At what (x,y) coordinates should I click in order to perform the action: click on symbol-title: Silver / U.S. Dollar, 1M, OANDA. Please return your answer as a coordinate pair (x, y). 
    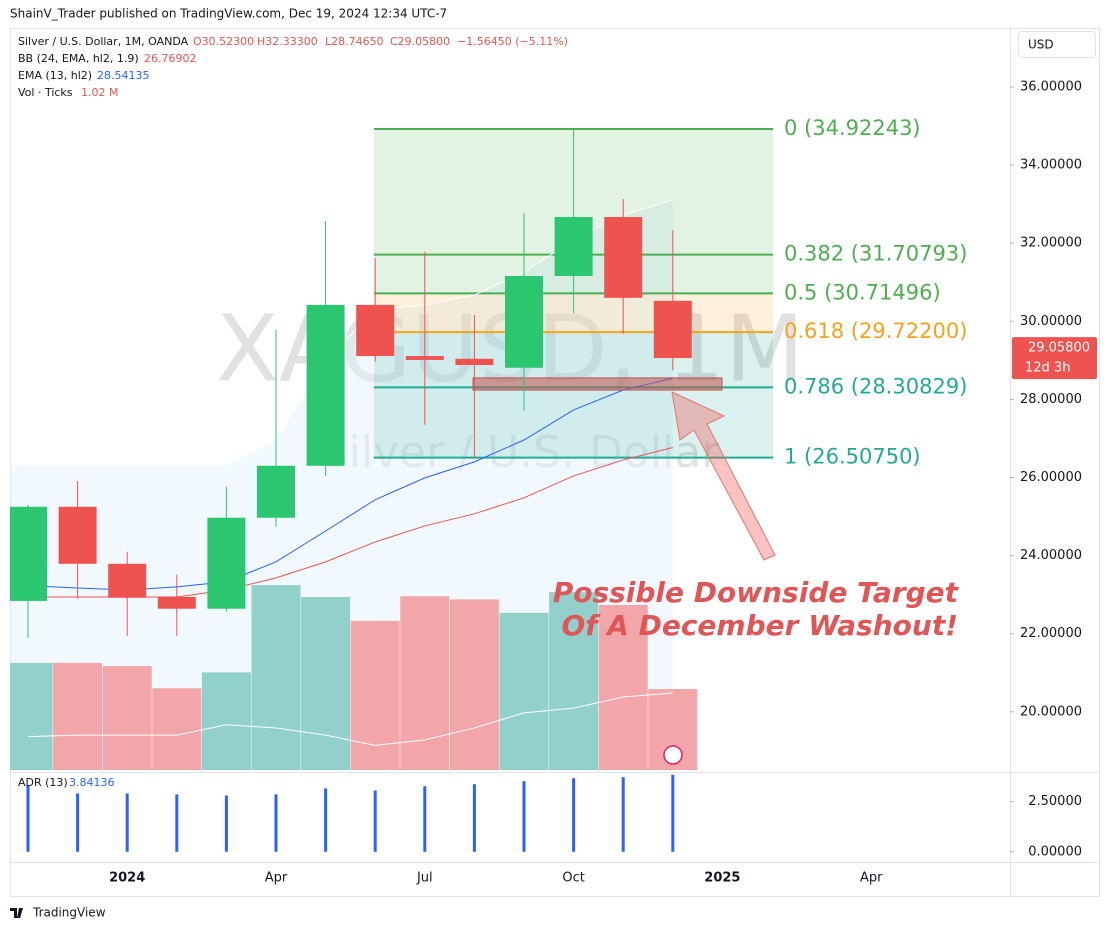
    Looking at the image, I should click on (103, 41).